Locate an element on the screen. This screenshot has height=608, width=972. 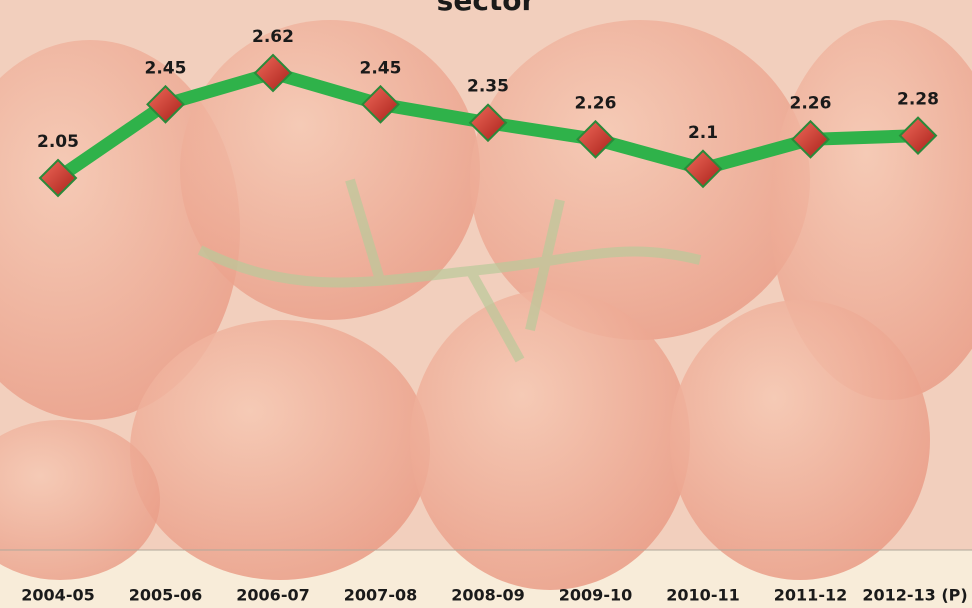
x-tick-label: 2005-06 is located at coordinates (165, 595).